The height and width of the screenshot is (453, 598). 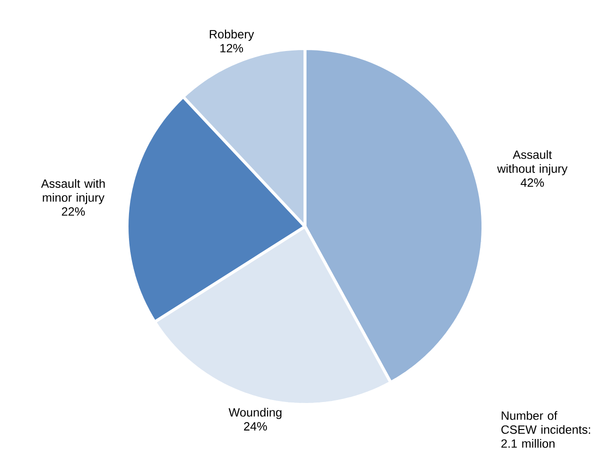 What do you see at coordinates (532, 163) in the screenshot?
I see `slice-label: Assault without injury` at bounding box center [532, 163].